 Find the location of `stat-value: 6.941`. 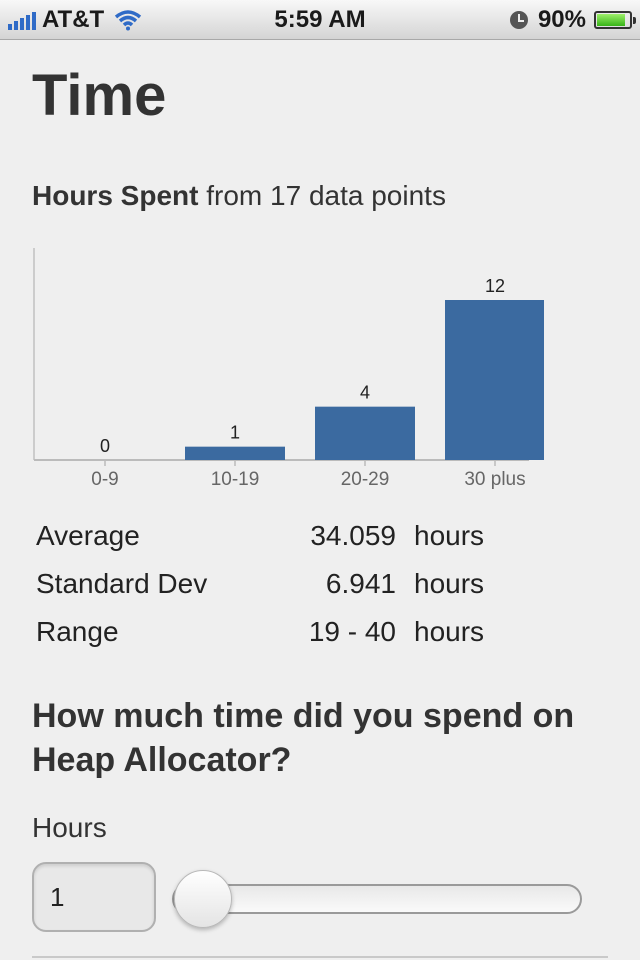

stat-value: 6.941 is located at coordinates (360, 583).